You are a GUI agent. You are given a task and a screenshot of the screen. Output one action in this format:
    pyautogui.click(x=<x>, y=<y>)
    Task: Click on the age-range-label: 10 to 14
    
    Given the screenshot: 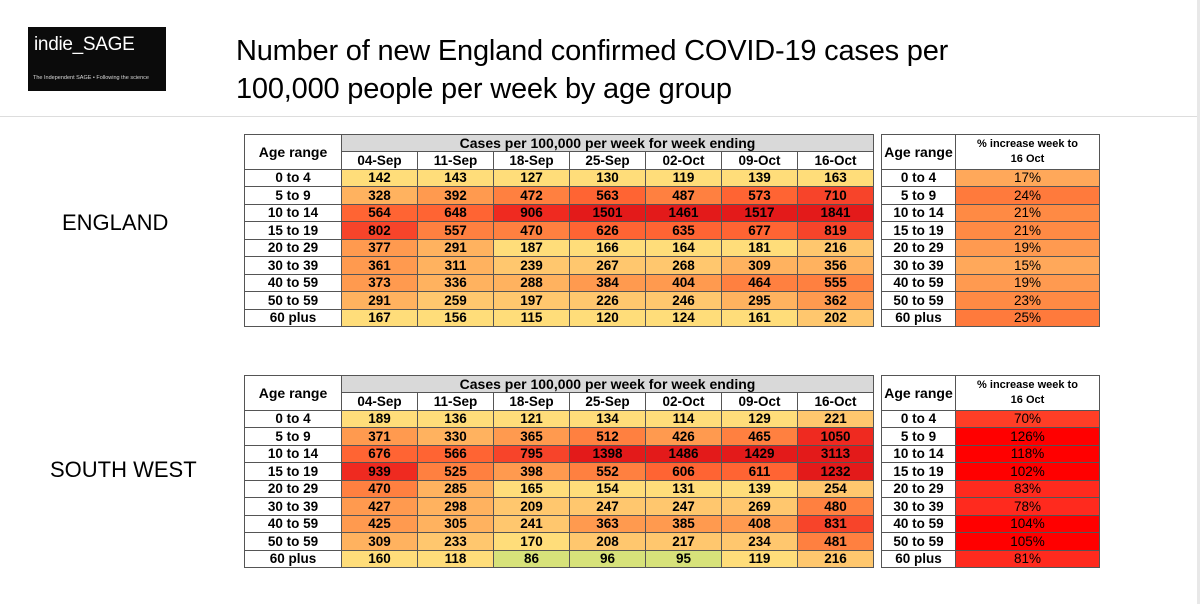 What is the action you would take?
    pyautogui.click(x=293, y=453)
    